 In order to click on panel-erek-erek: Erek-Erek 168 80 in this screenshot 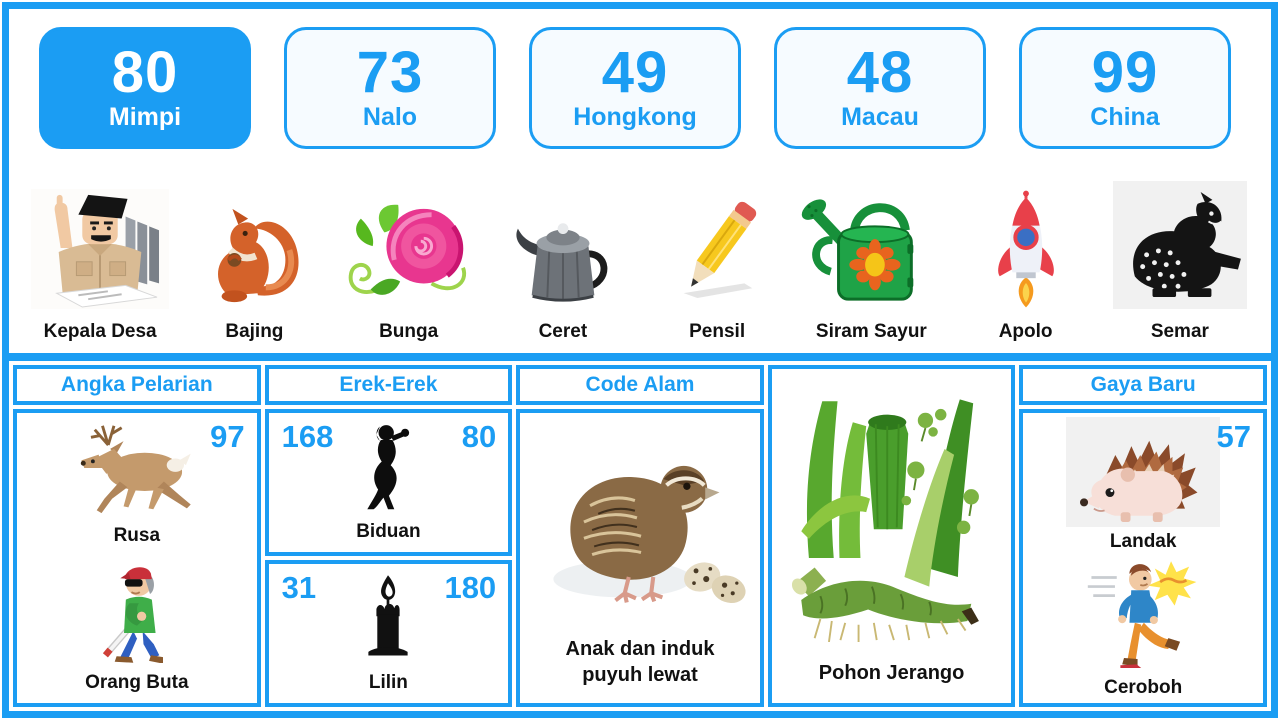, I will do `click(388, 536)`.